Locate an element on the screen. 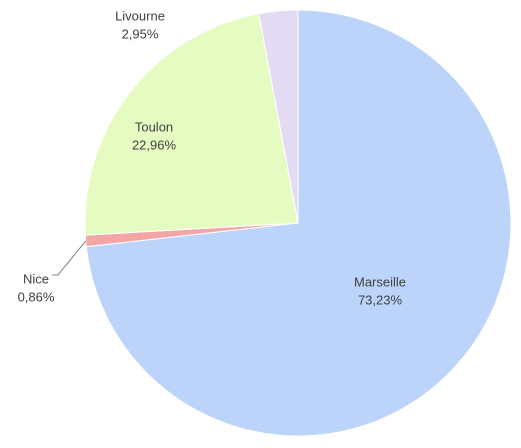  slice-label-value: 73,23% is located at coordinates (380, 299).